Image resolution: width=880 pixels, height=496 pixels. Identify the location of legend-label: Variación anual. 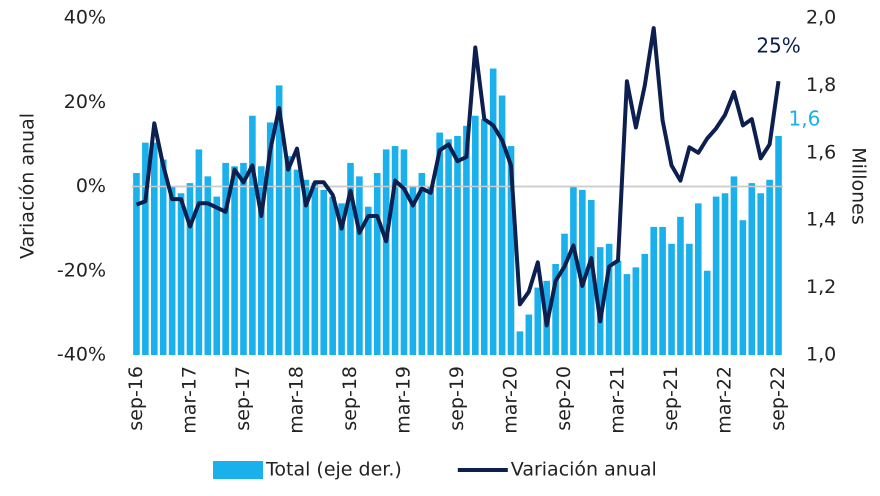
(584, 470).